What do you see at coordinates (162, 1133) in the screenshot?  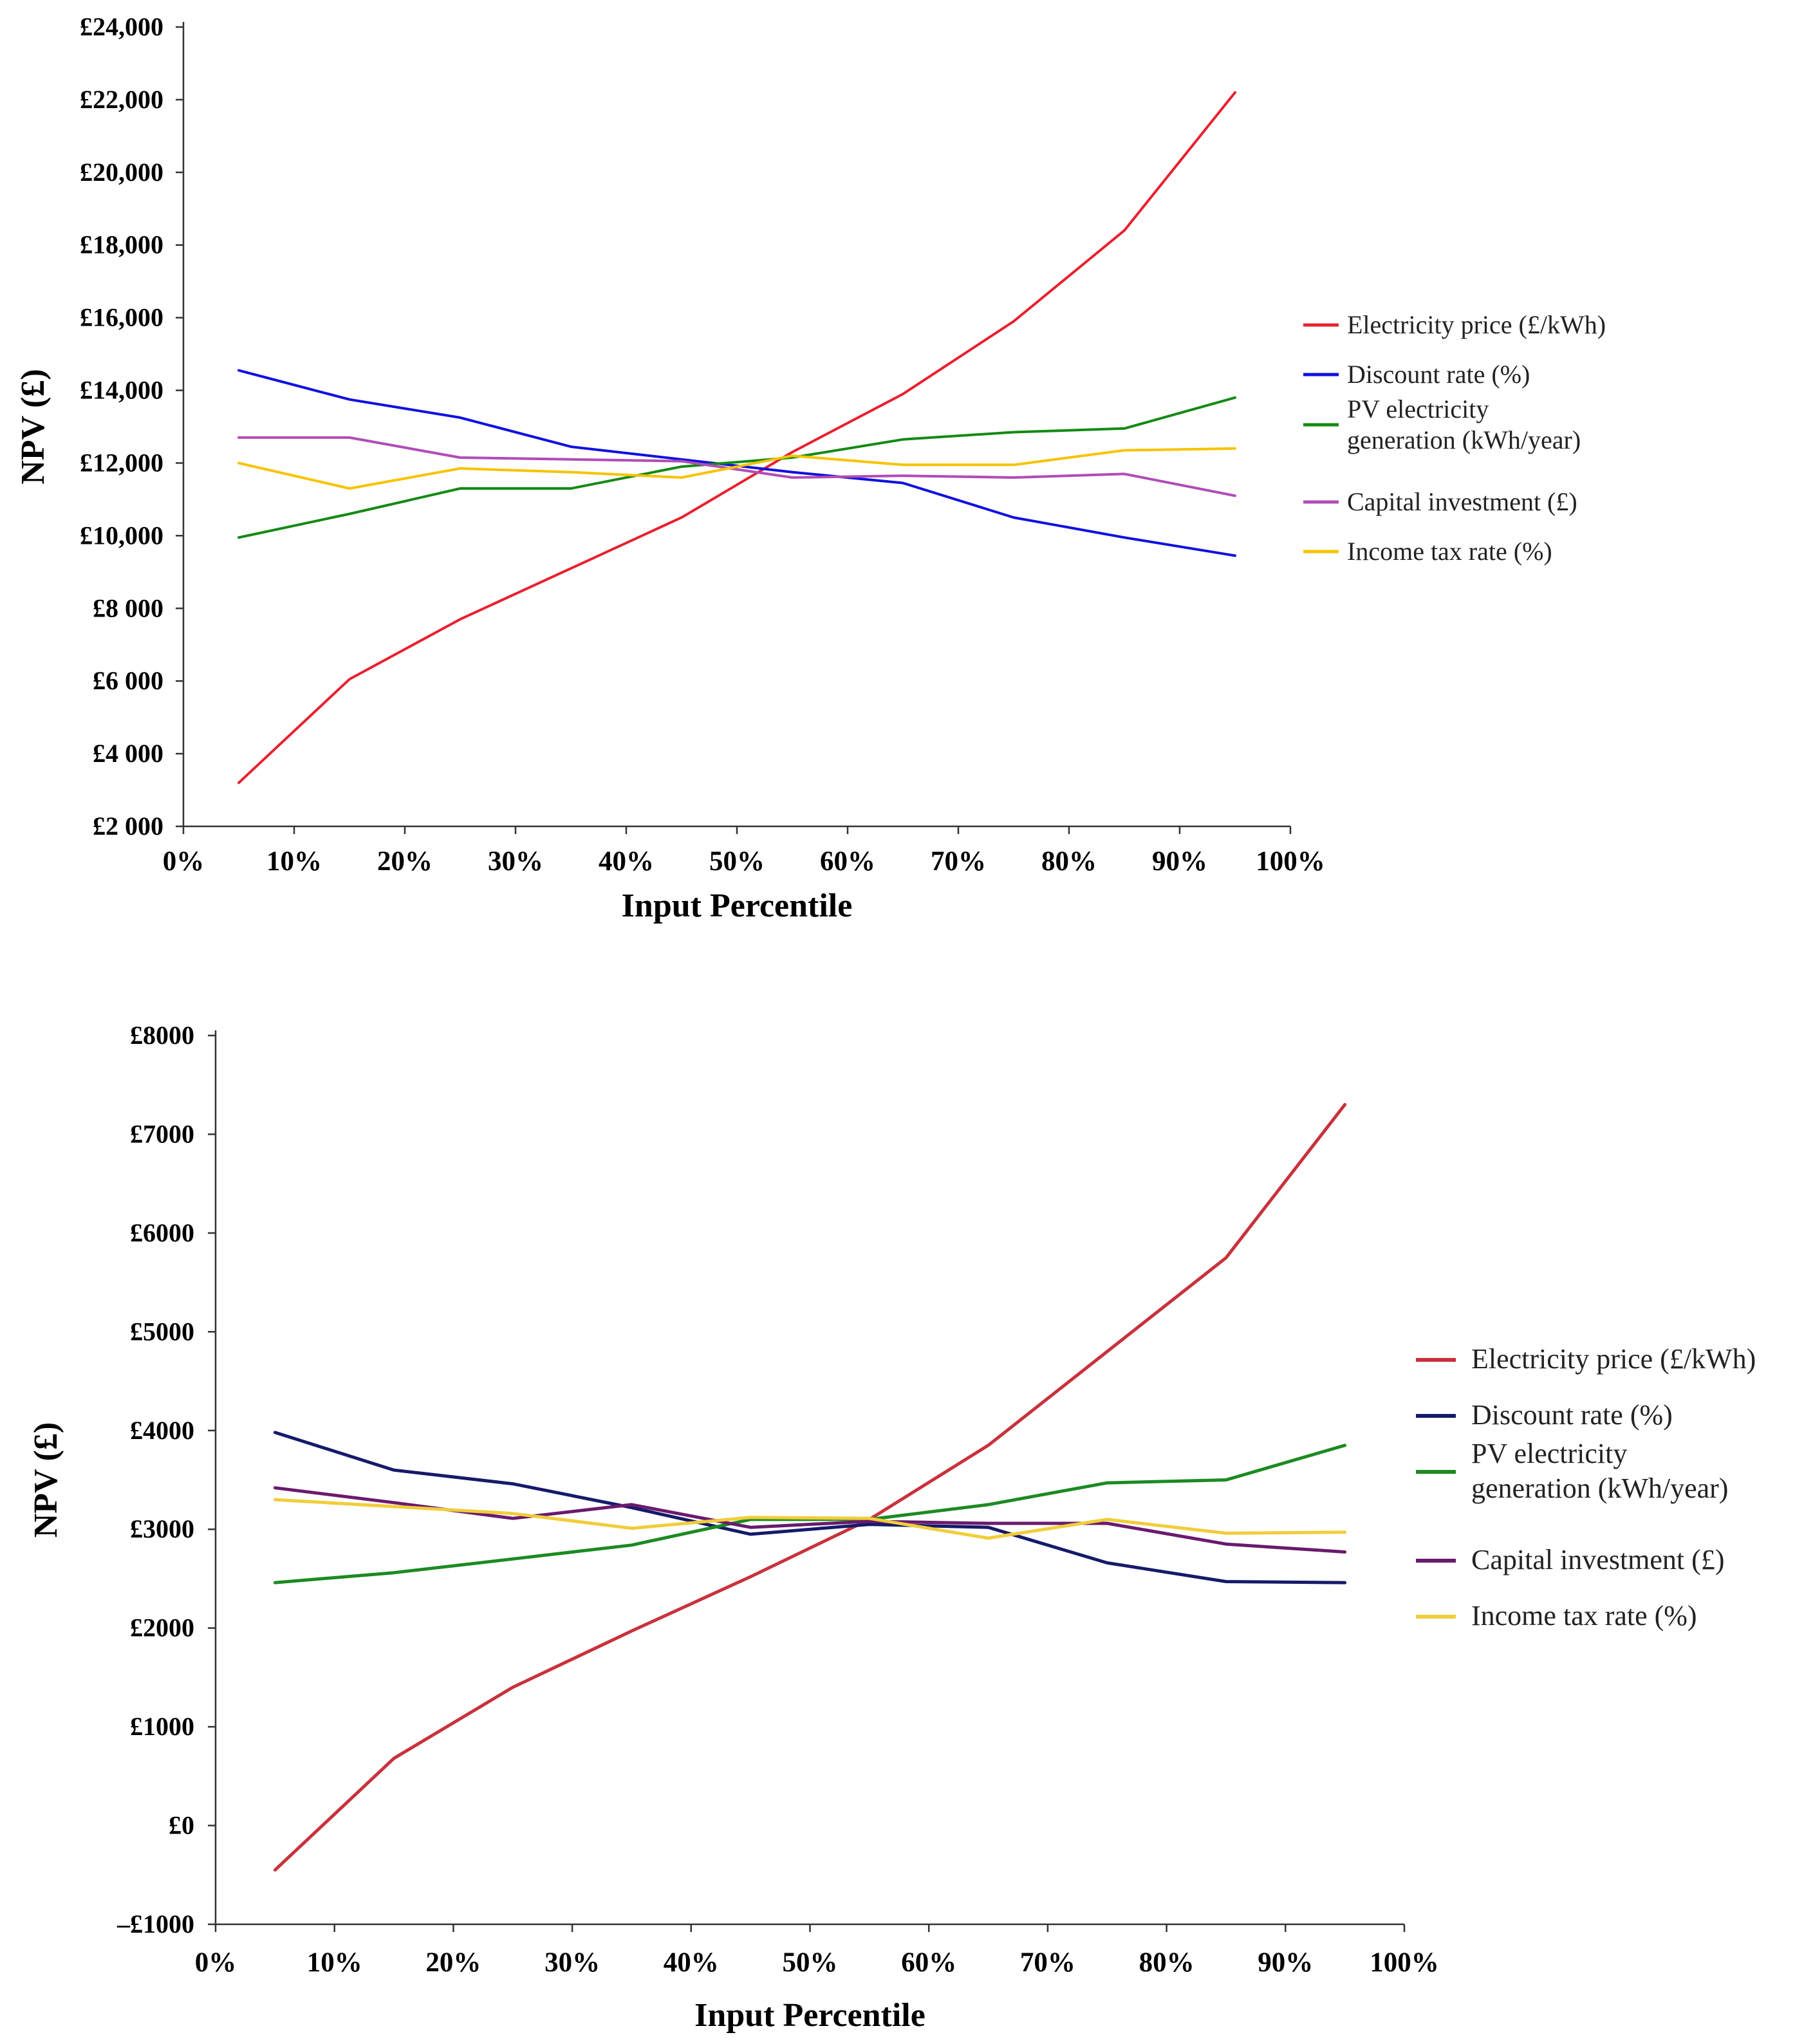 I see `y-tick-label: £7000` at bounding box center [162, 1133].